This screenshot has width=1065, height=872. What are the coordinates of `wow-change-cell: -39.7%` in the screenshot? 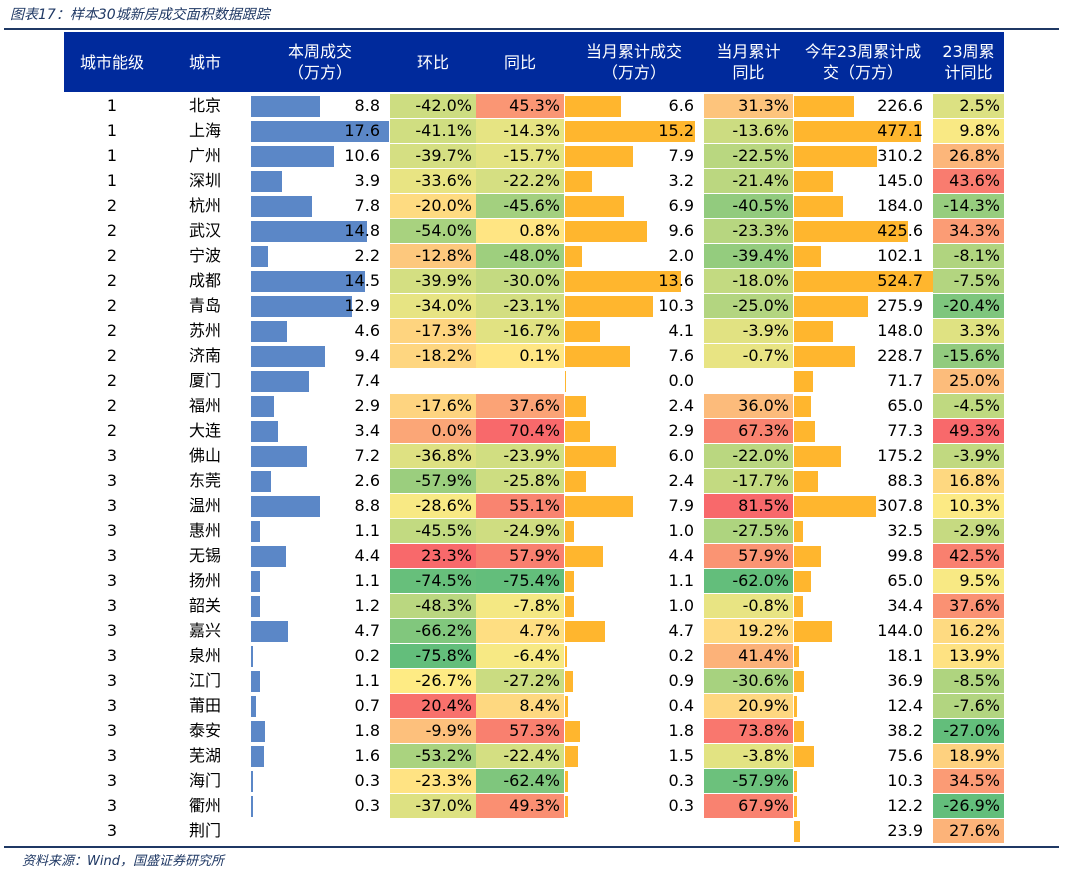 It's located at (433, 156).